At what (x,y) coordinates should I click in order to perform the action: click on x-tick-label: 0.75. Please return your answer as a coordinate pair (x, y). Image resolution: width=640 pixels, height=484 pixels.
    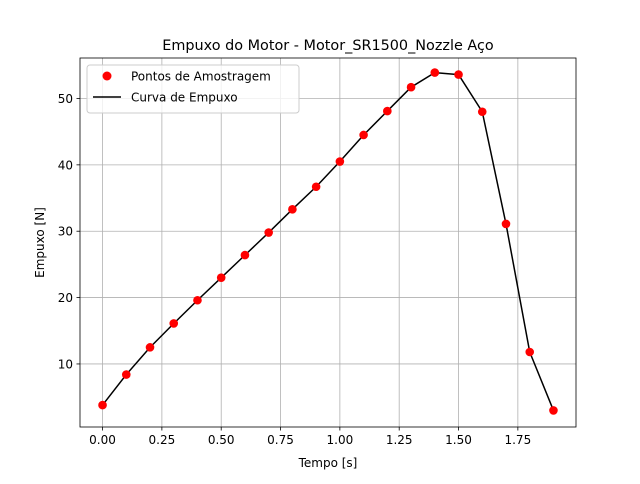
    Looking at the image, I should click on (280, 440).